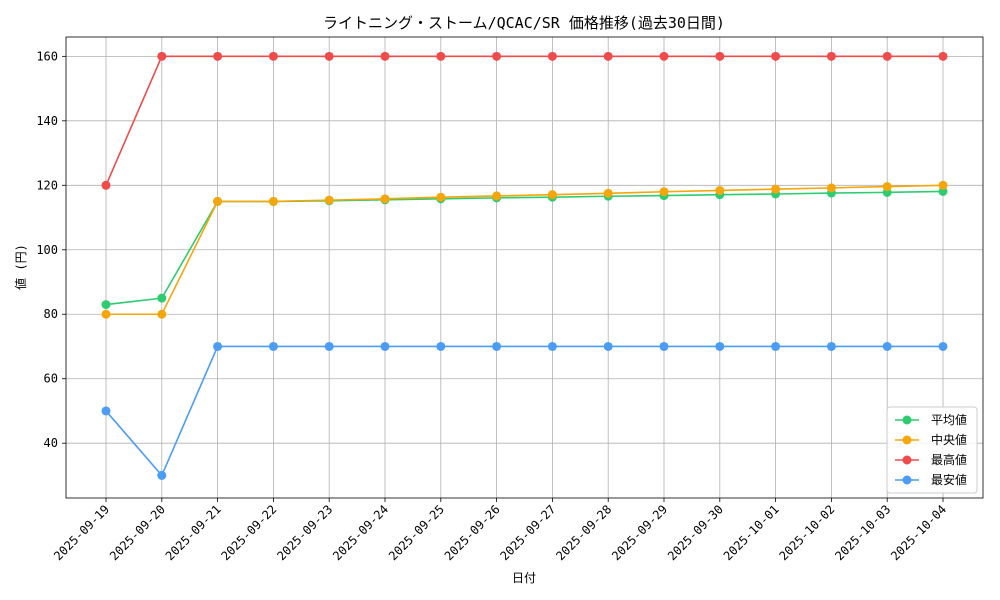  I want to click on y-tick-label: 40, so click(51, 443).